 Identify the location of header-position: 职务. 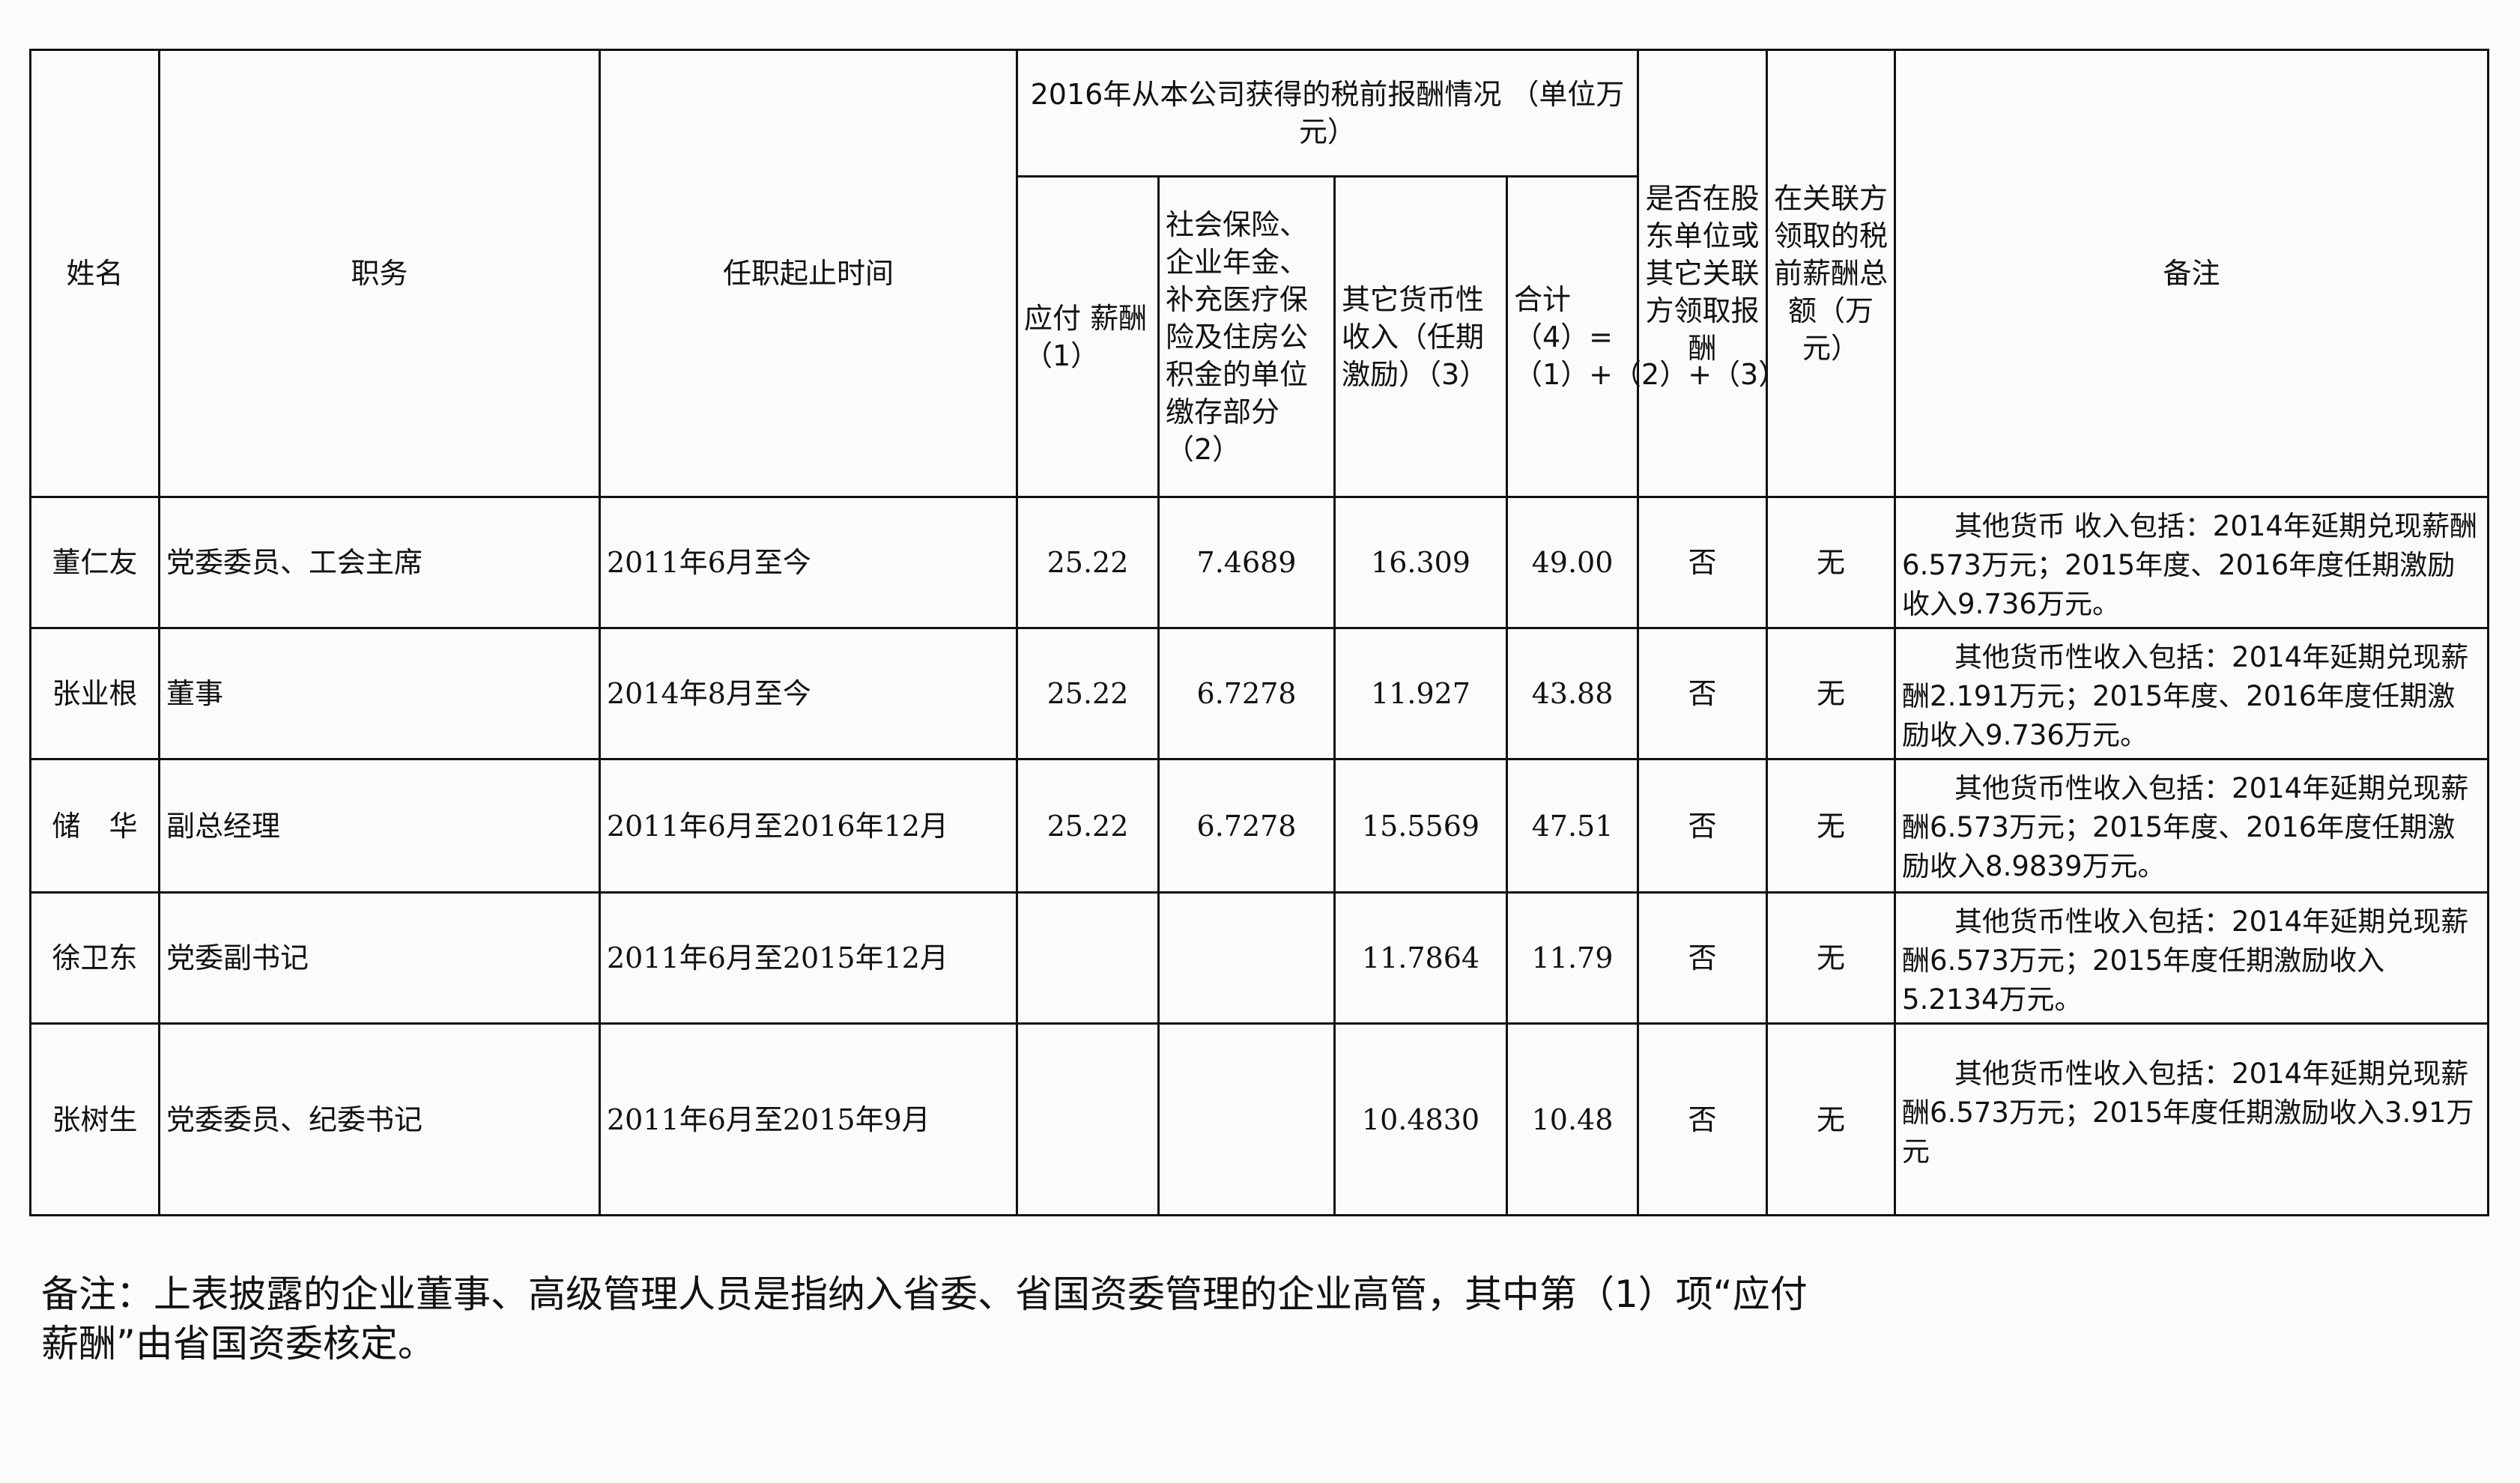
(379, 273).